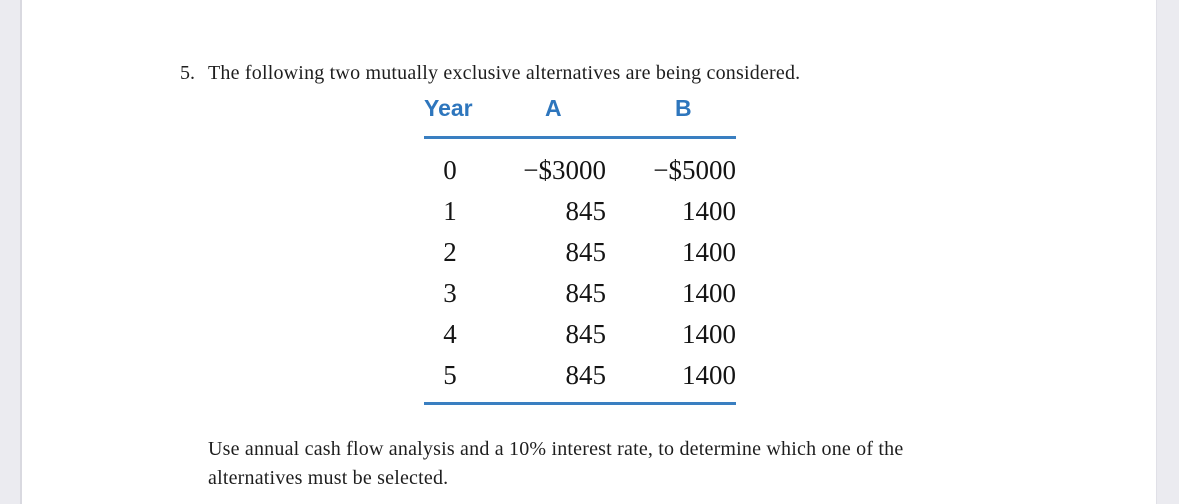 The height and width of the screenshot is (504, 1179). I want to click on table-header-alternative-b: B, so click(683, 108).